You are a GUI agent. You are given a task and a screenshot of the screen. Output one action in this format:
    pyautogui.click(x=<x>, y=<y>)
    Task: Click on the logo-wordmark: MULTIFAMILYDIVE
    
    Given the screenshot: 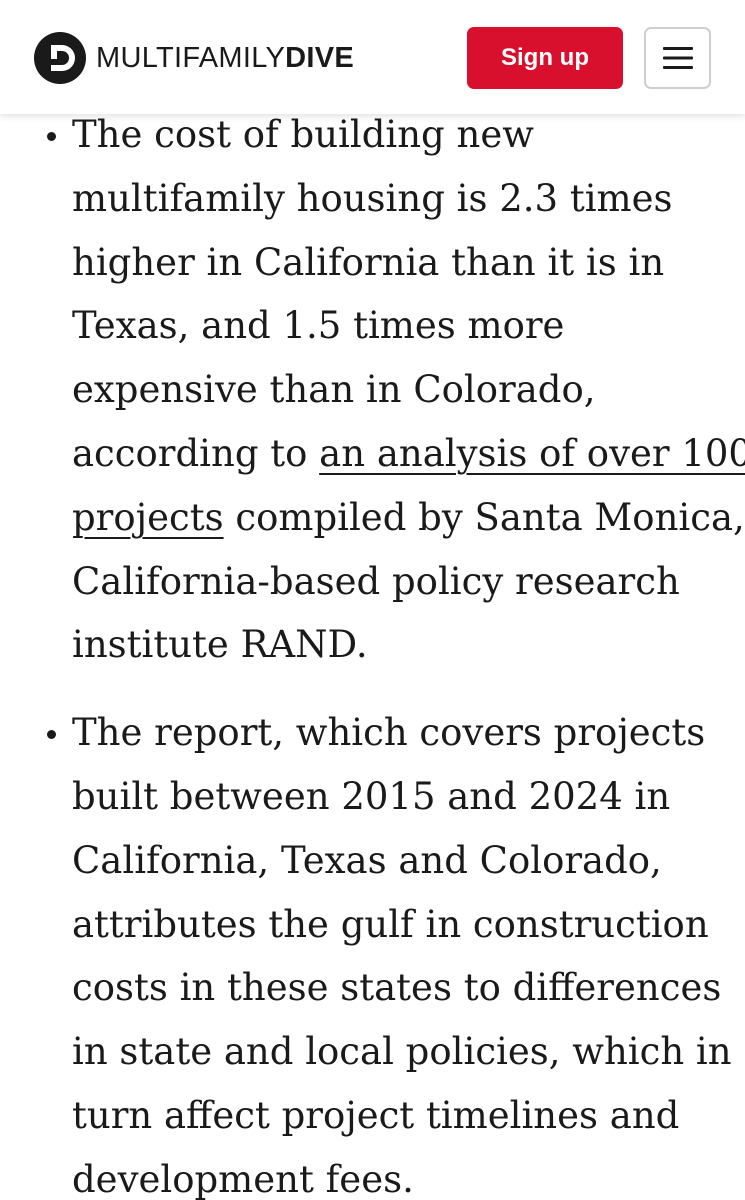 What is the action you would take?
    pyautogui.click(x=225, y=58)
    